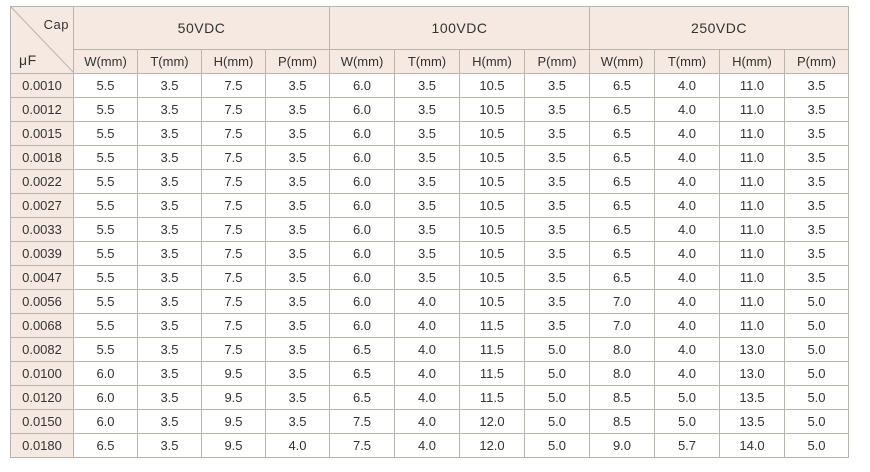  Describe the element at coordinates (752, 349) in the screenshot. I see `dimension-cell: 13.0` at that location.